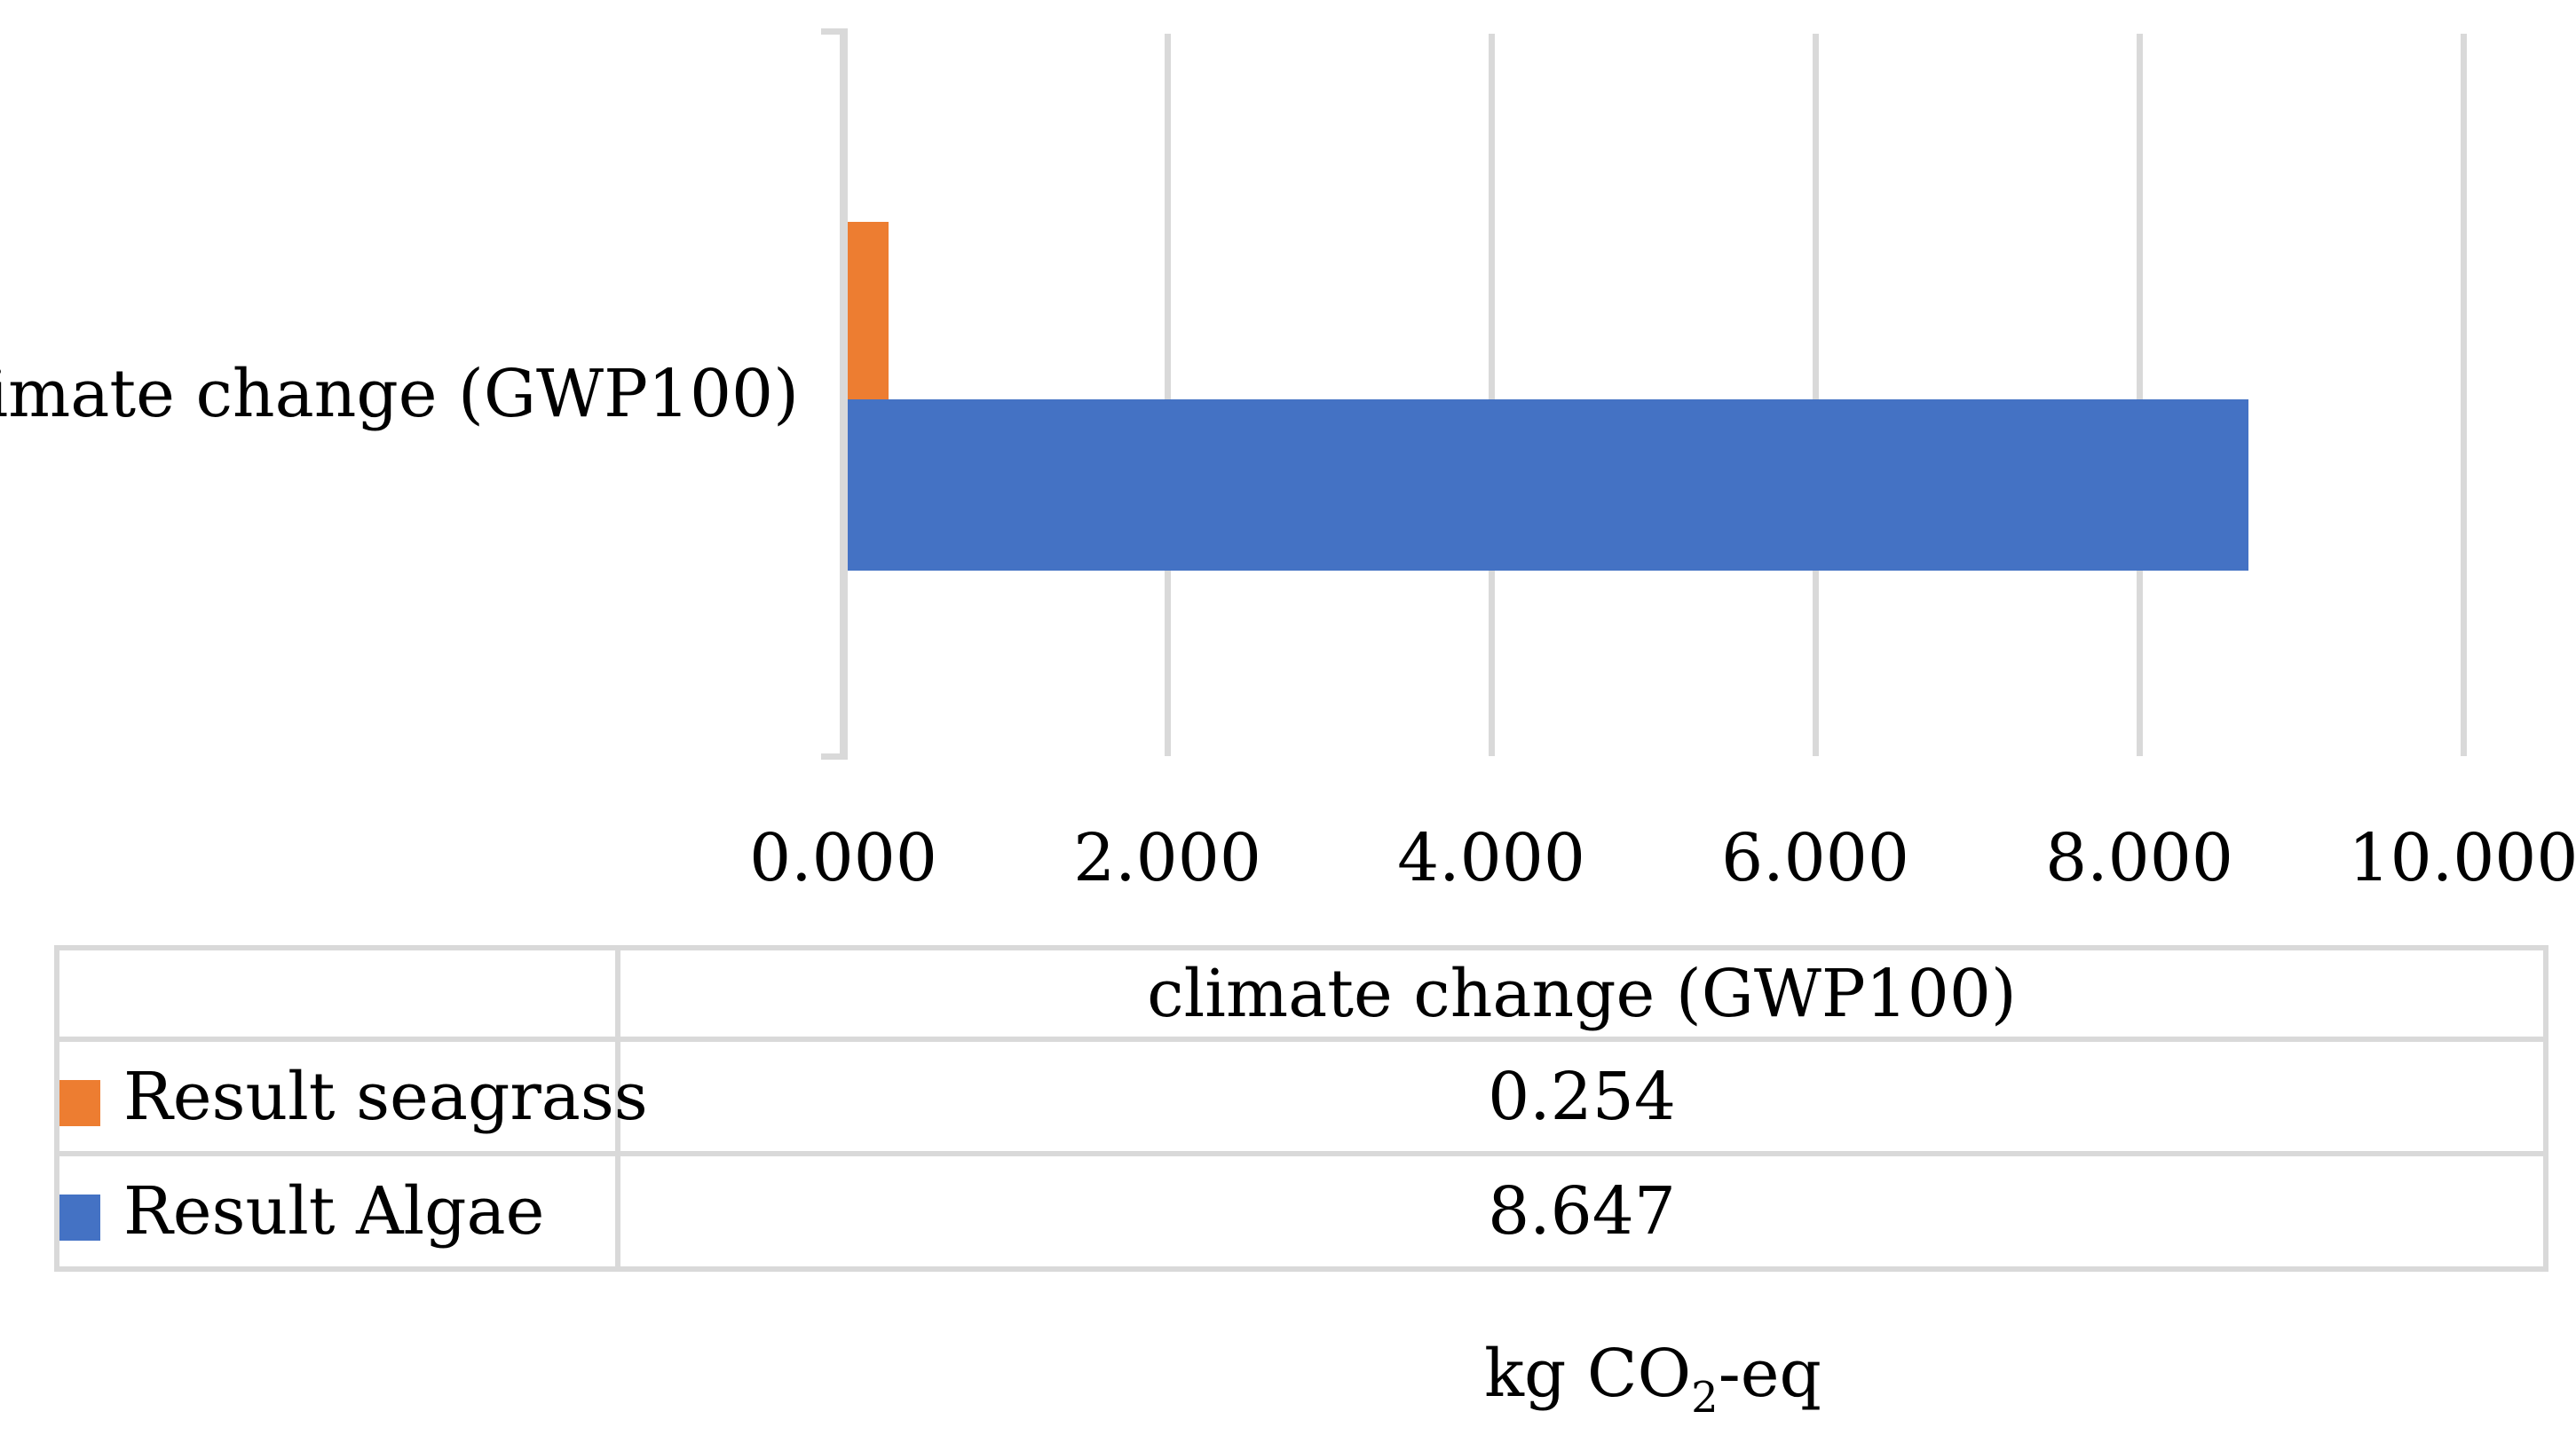 Image resolution: width=2576 pixels, height=1443 pixels. What do you see at coordinates (1548, 485) in the screenshot?
I see `bar-result-algae` at bounding box center [1548, 485].